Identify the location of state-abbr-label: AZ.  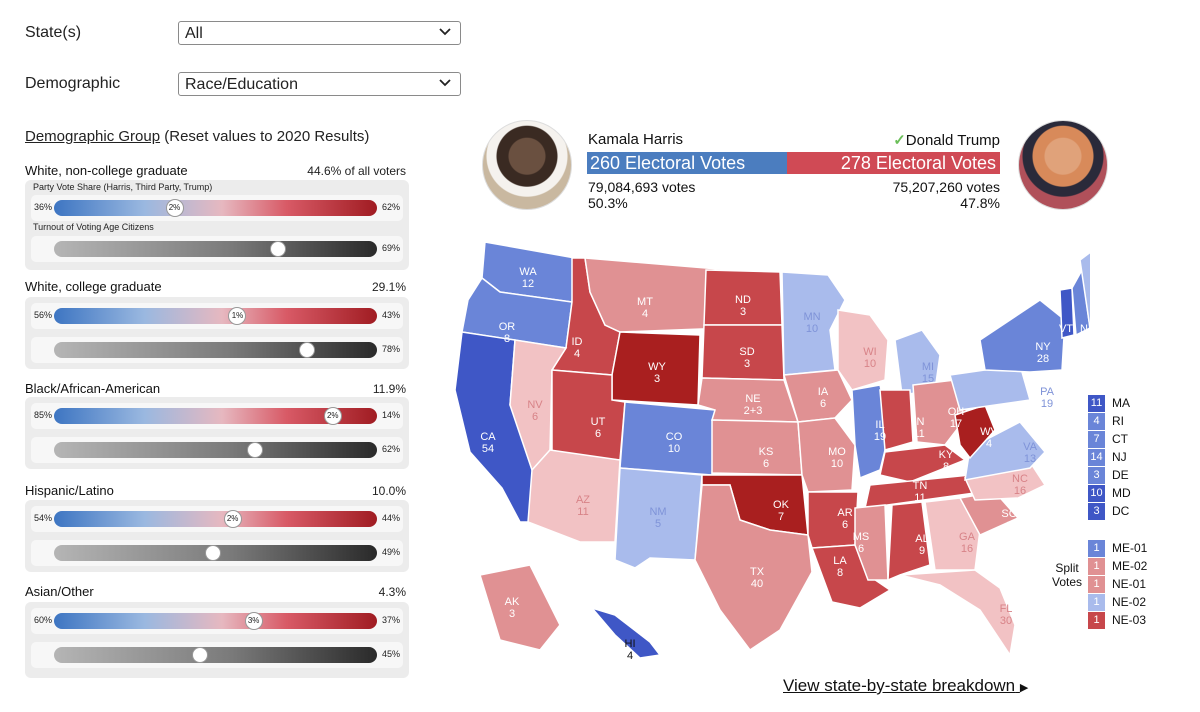
(583, 500).